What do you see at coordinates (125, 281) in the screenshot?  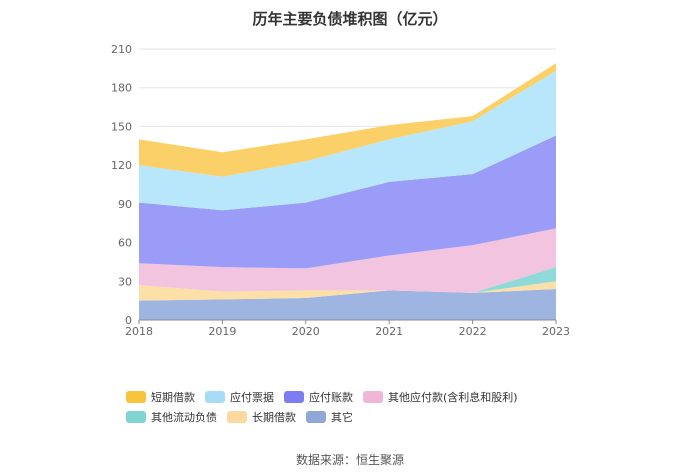 I see `y-tick-label: 30` at bounding box center [125, 281].